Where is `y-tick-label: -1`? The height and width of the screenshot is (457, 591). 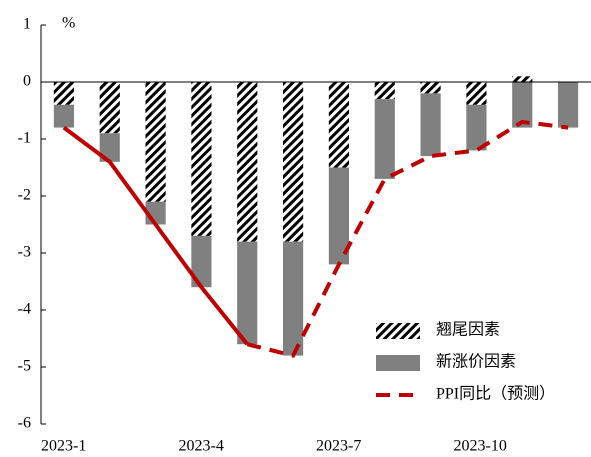 y-tick-label: -1 is located at coordinates (24, 138).